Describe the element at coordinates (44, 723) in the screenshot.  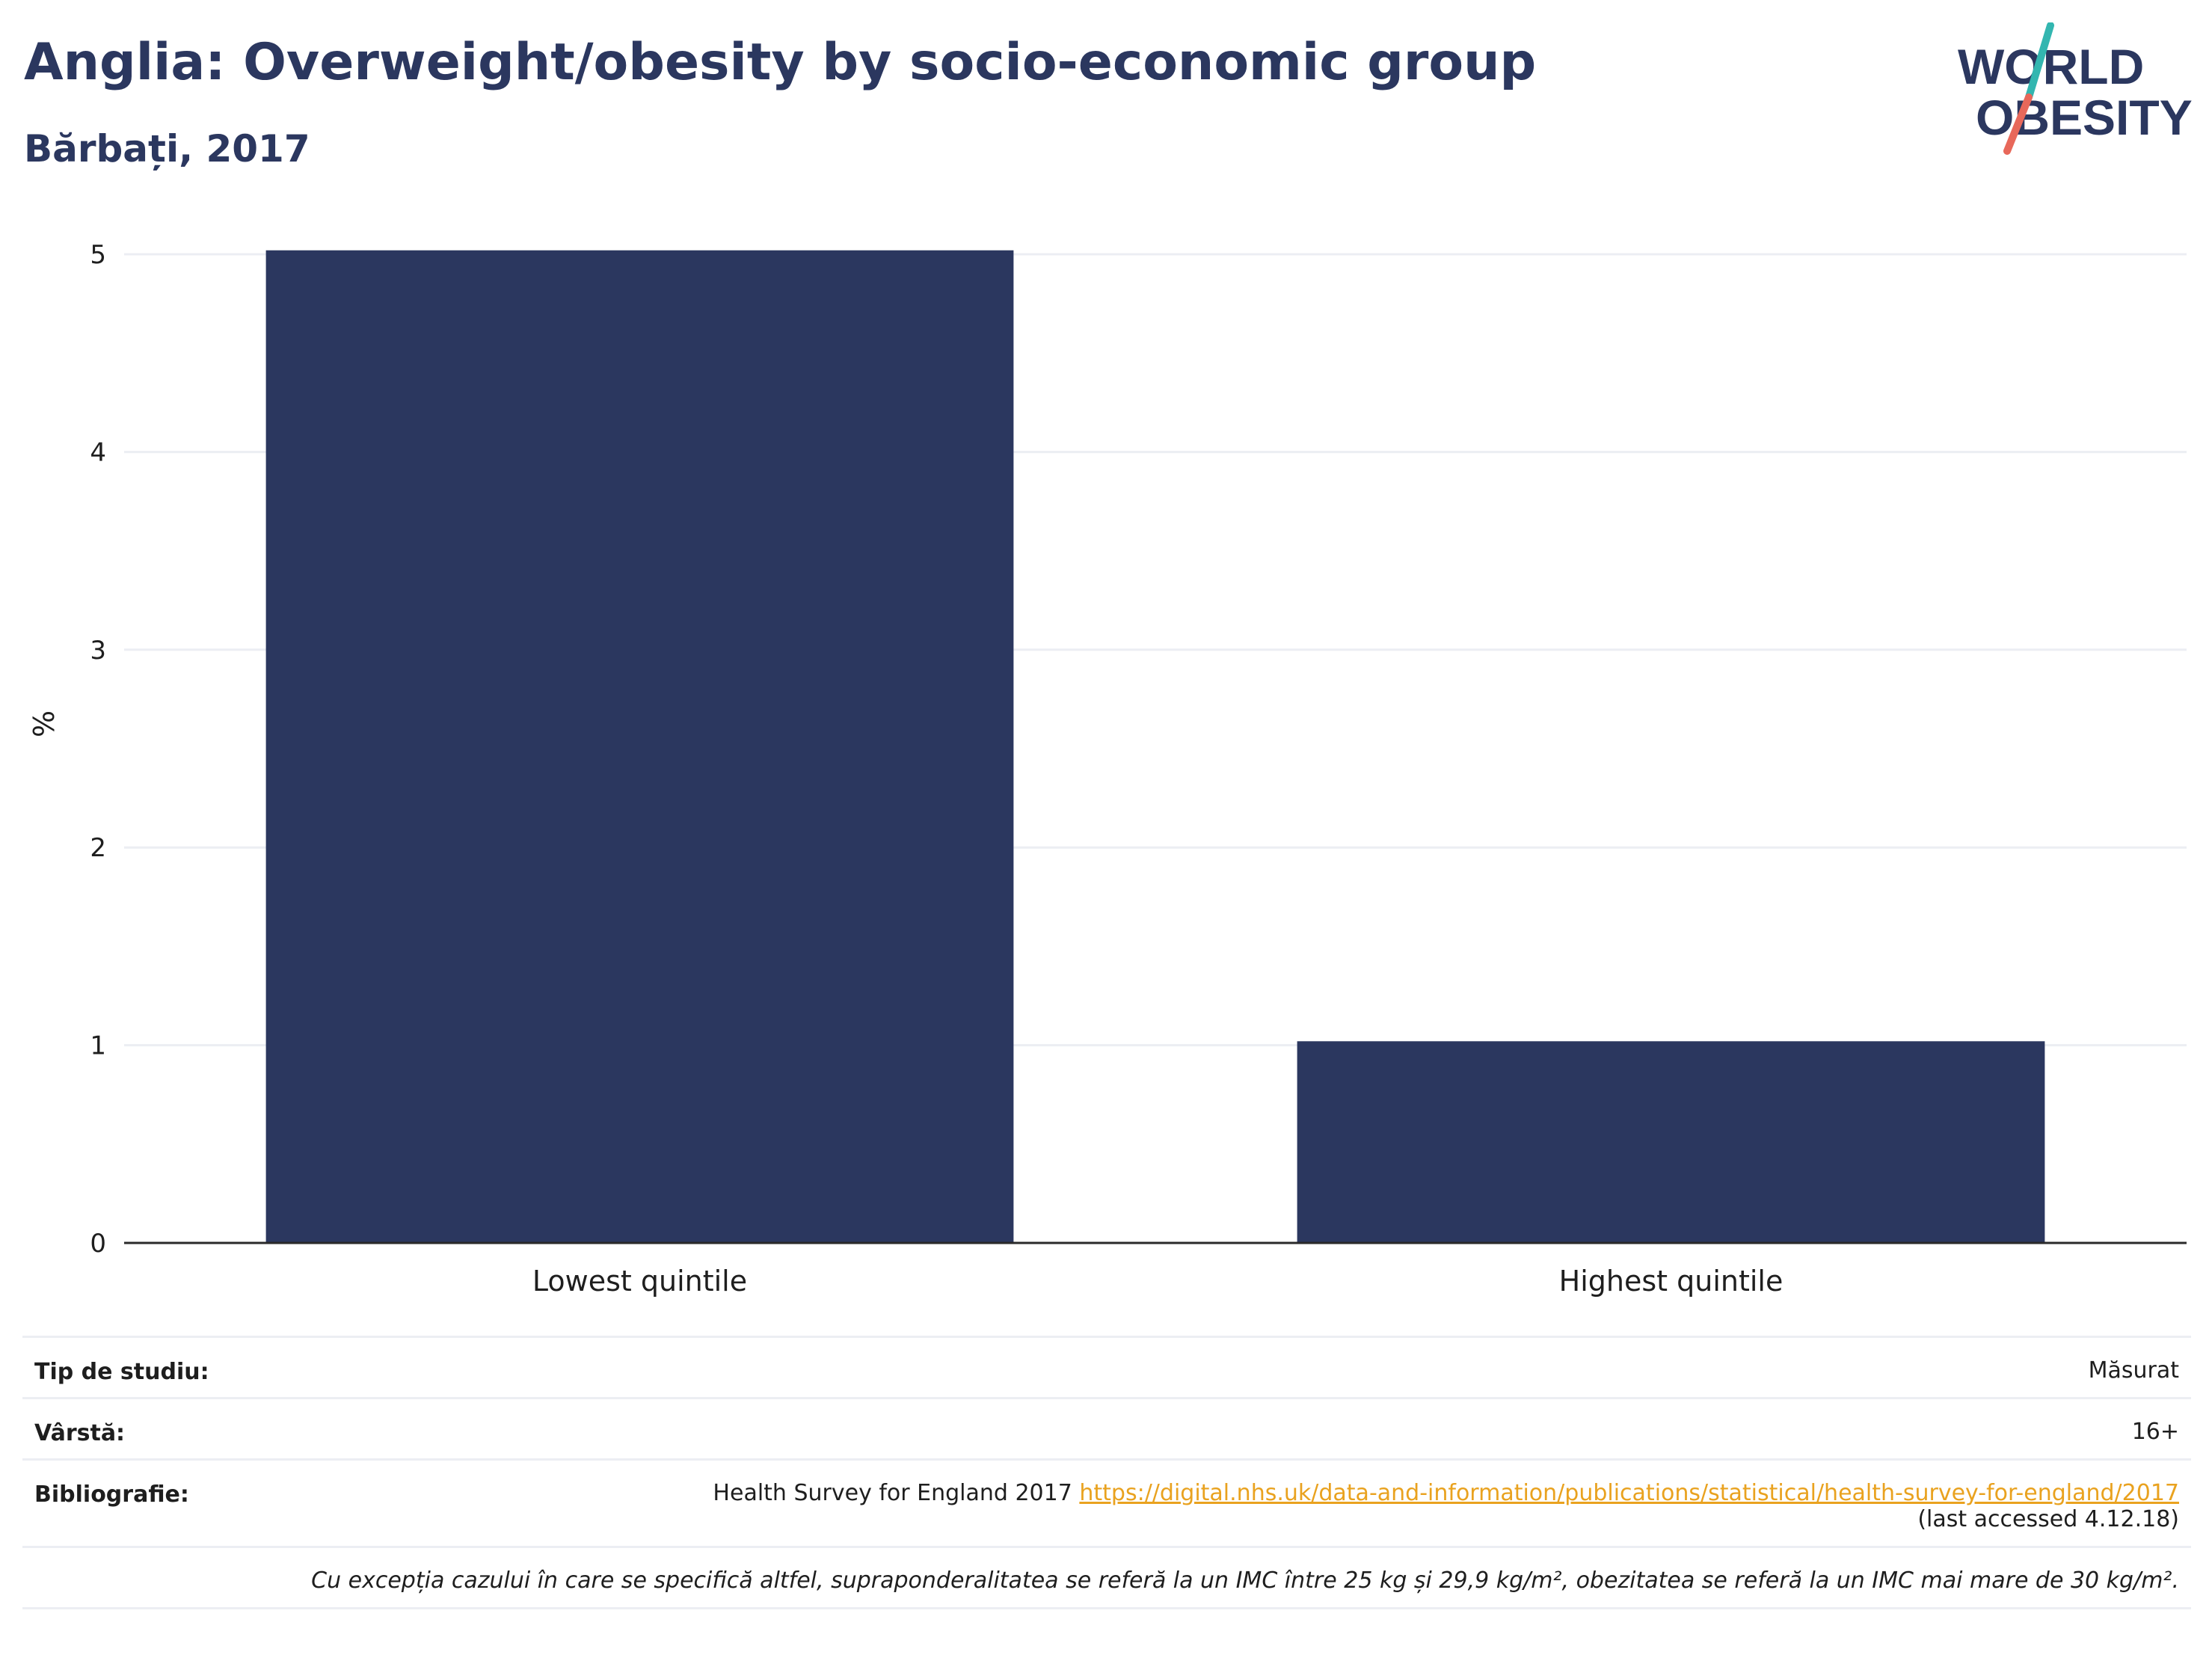
I see `y-axis-title: %` at that location.